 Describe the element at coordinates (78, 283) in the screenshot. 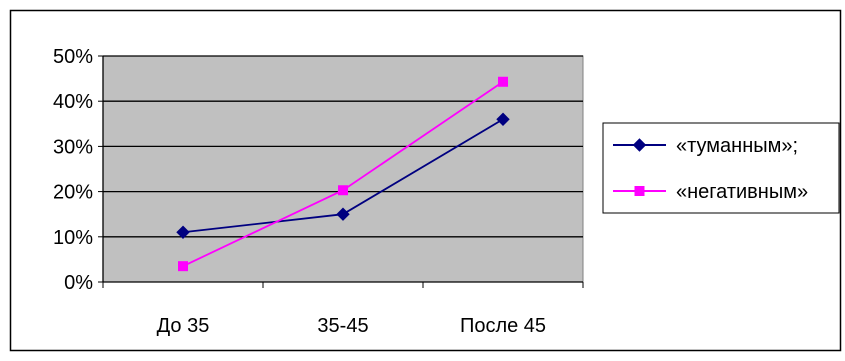

I see `y-tick-label: 0%` at that location.